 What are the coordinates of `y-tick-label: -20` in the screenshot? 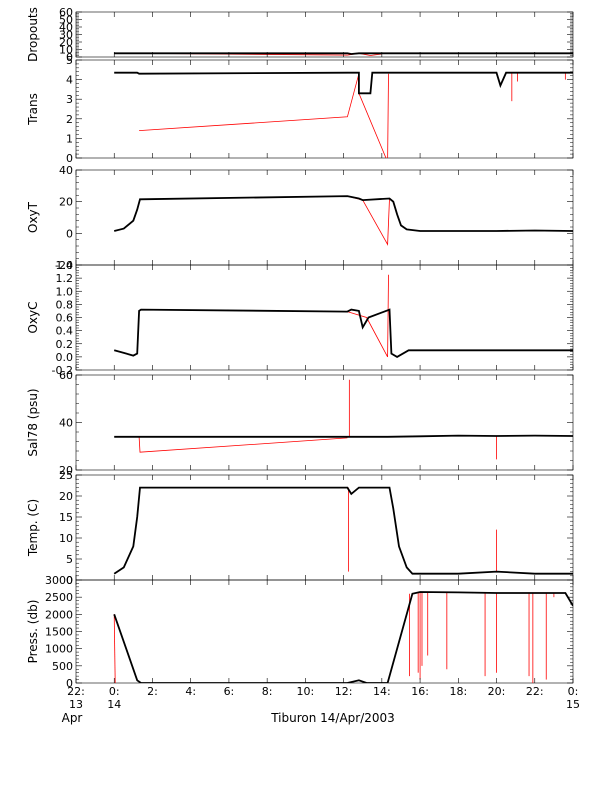 It's located at (64, 265).